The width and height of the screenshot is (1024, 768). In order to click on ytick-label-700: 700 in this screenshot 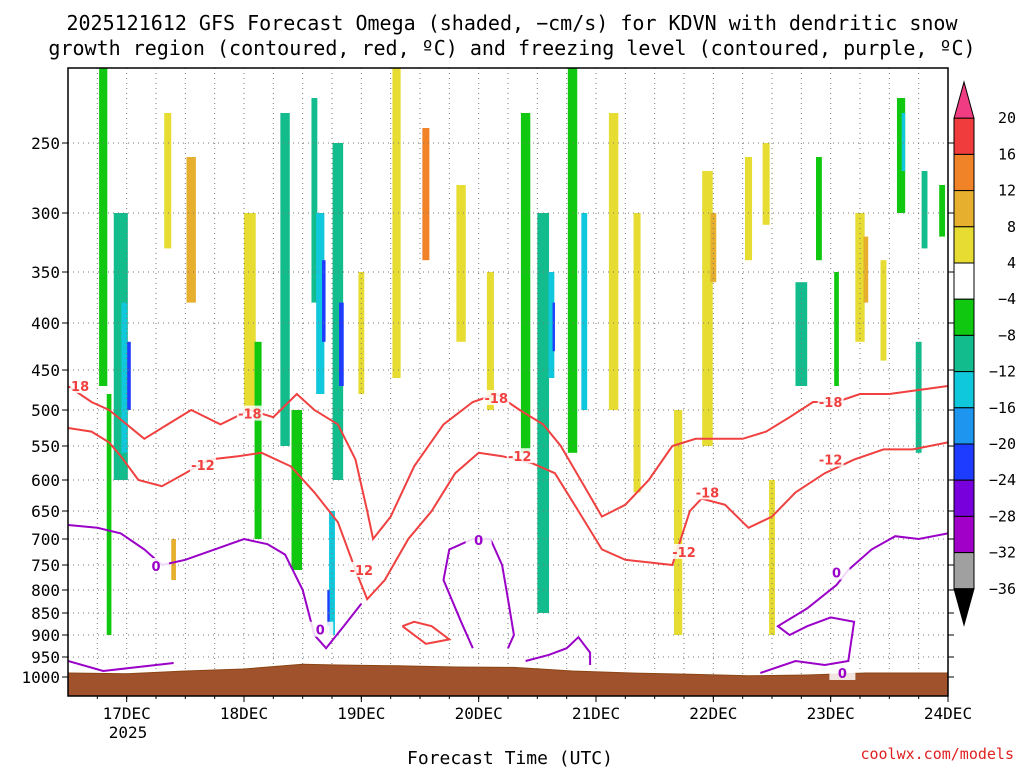, I will do `click(45, 539)`.